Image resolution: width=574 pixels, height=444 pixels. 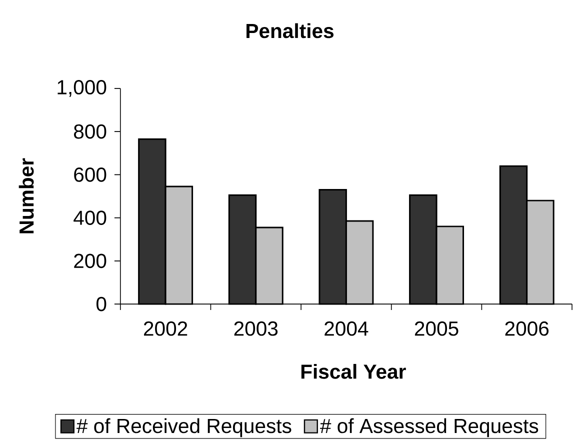 What do you see at coordinates (290, 30) in the screenshot?
I see `chart-title: Penalties` at bounding box center [290, 30].